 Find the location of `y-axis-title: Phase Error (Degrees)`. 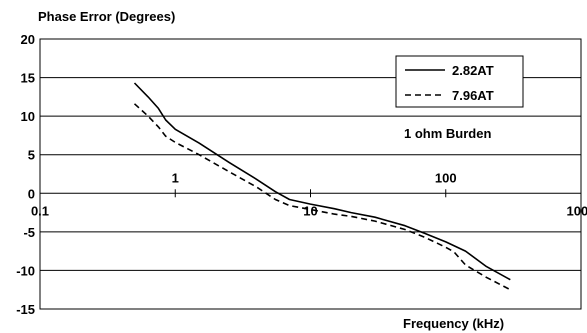

y-axis-title: Phase Error (Degrees) is located at coordinates (106, 16).